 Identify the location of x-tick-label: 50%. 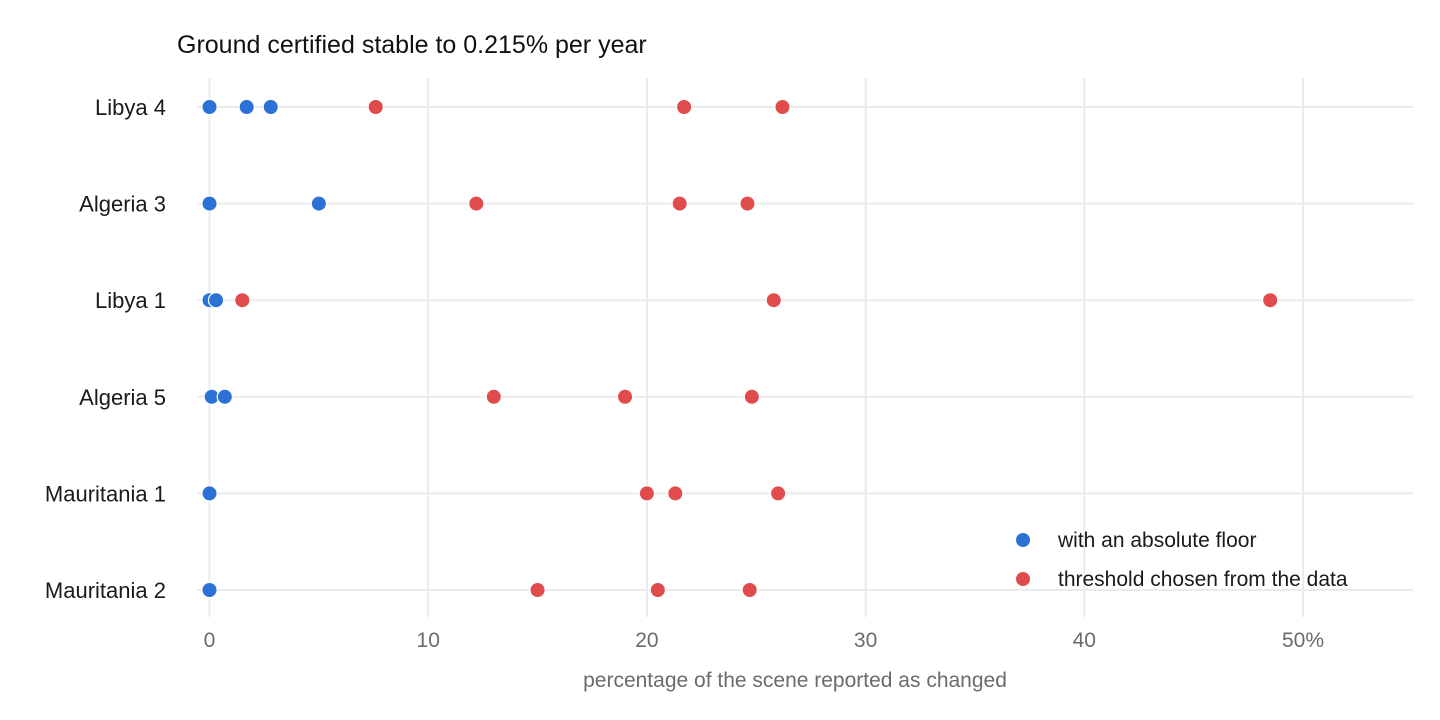
(1303, 640).